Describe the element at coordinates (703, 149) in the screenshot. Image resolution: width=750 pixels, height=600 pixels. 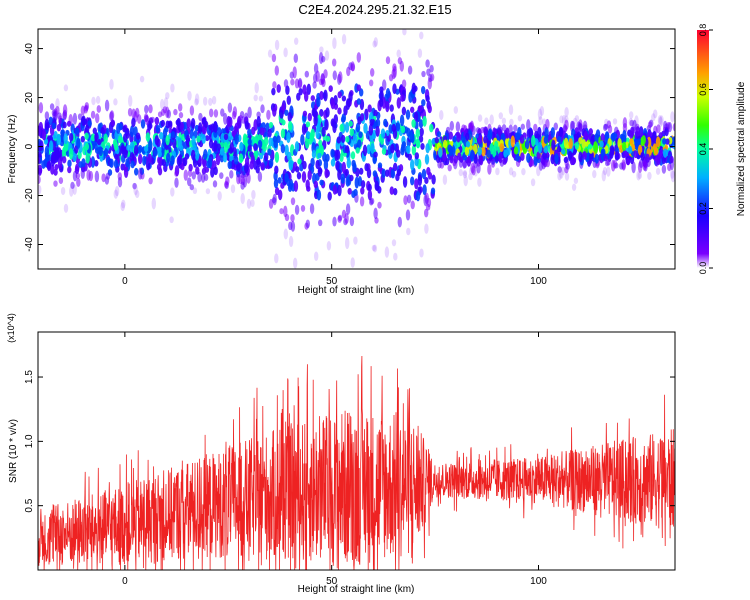
I see `colorbar-tick-label: 0.4` at that location.